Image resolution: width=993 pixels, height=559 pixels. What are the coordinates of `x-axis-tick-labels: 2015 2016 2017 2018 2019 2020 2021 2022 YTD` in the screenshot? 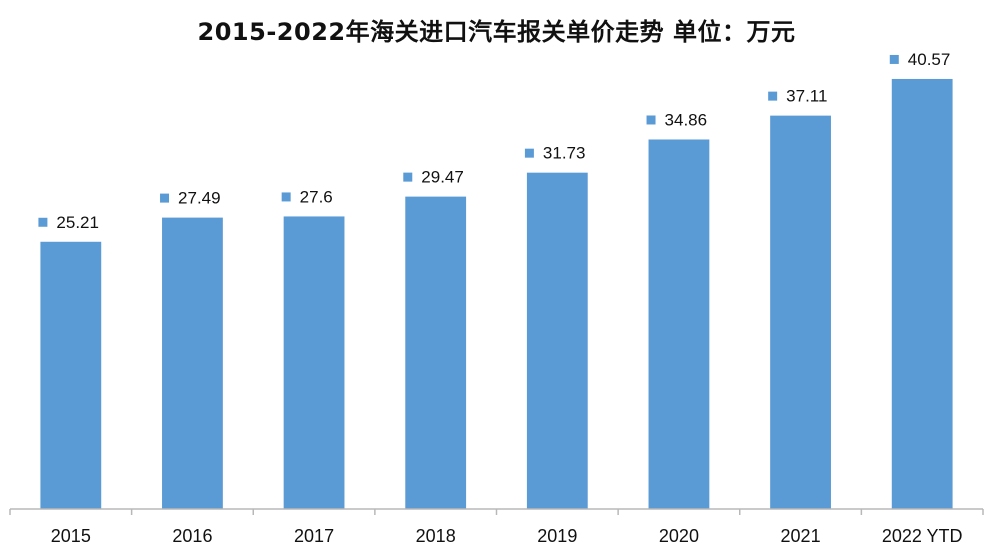 It's located at (507, 536).